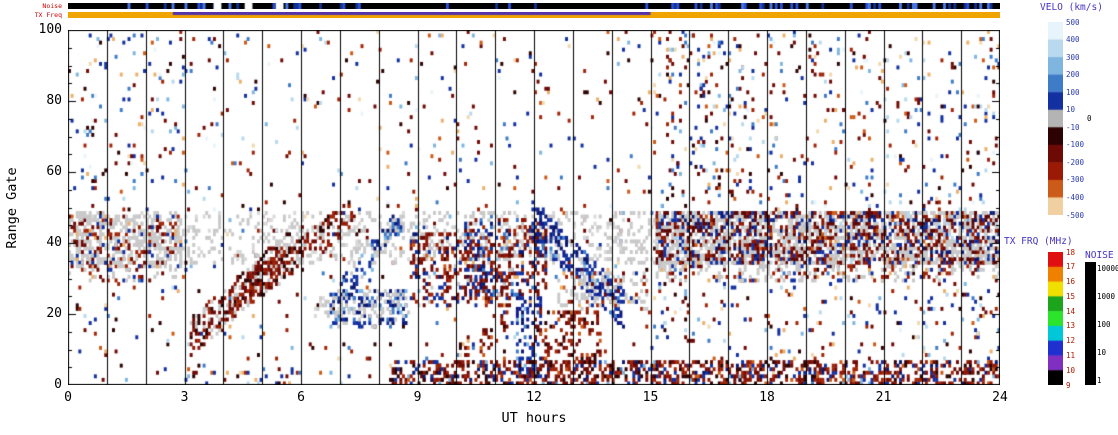 This screenshot has height=435, width=1118. I want to click on noise-tick-label: 10000, so click(1107, 268).